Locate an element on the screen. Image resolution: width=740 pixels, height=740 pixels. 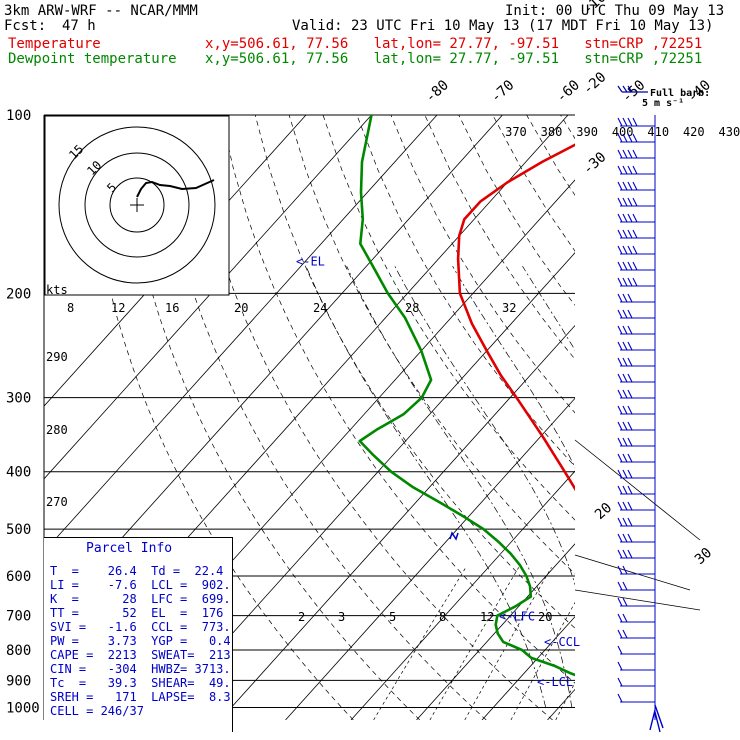
forecast-label: Fcst: is located at coordinates (25, 26).